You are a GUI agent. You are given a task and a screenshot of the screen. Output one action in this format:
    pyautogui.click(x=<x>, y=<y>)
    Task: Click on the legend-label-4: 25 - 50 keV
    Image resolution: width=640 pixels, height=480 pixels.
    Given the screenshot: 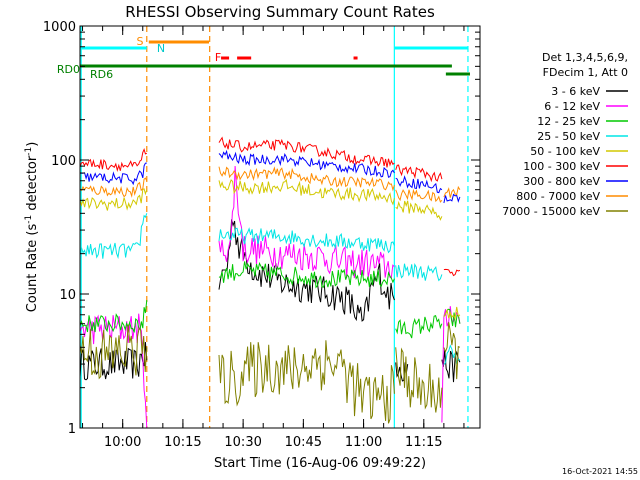 What is the action you would take?
    pyautogui.click(x=568, y=136)
    